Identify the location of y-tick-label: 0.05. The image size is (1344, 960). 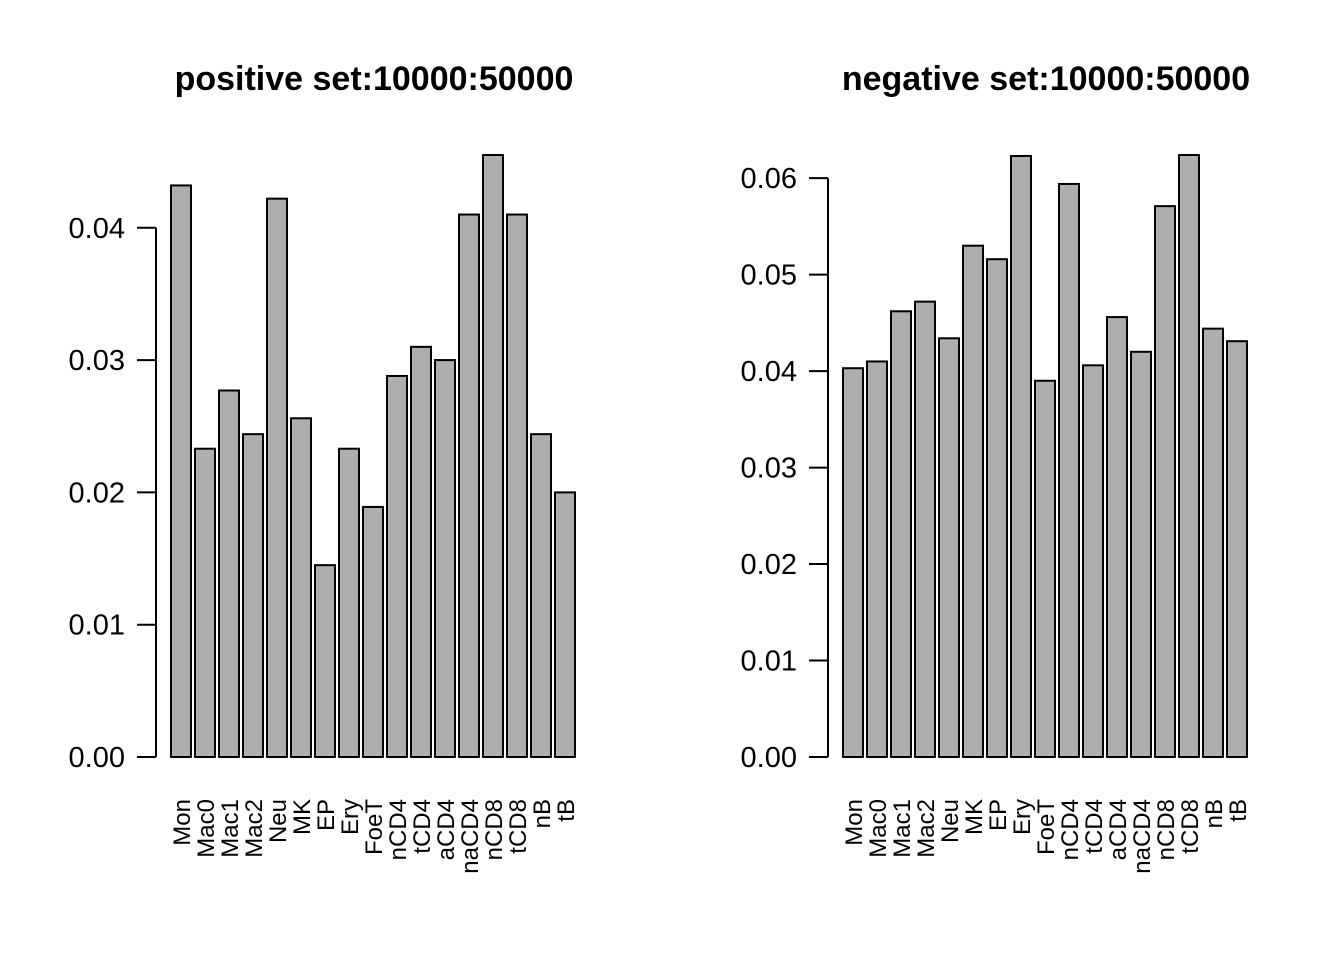
(769, 276).